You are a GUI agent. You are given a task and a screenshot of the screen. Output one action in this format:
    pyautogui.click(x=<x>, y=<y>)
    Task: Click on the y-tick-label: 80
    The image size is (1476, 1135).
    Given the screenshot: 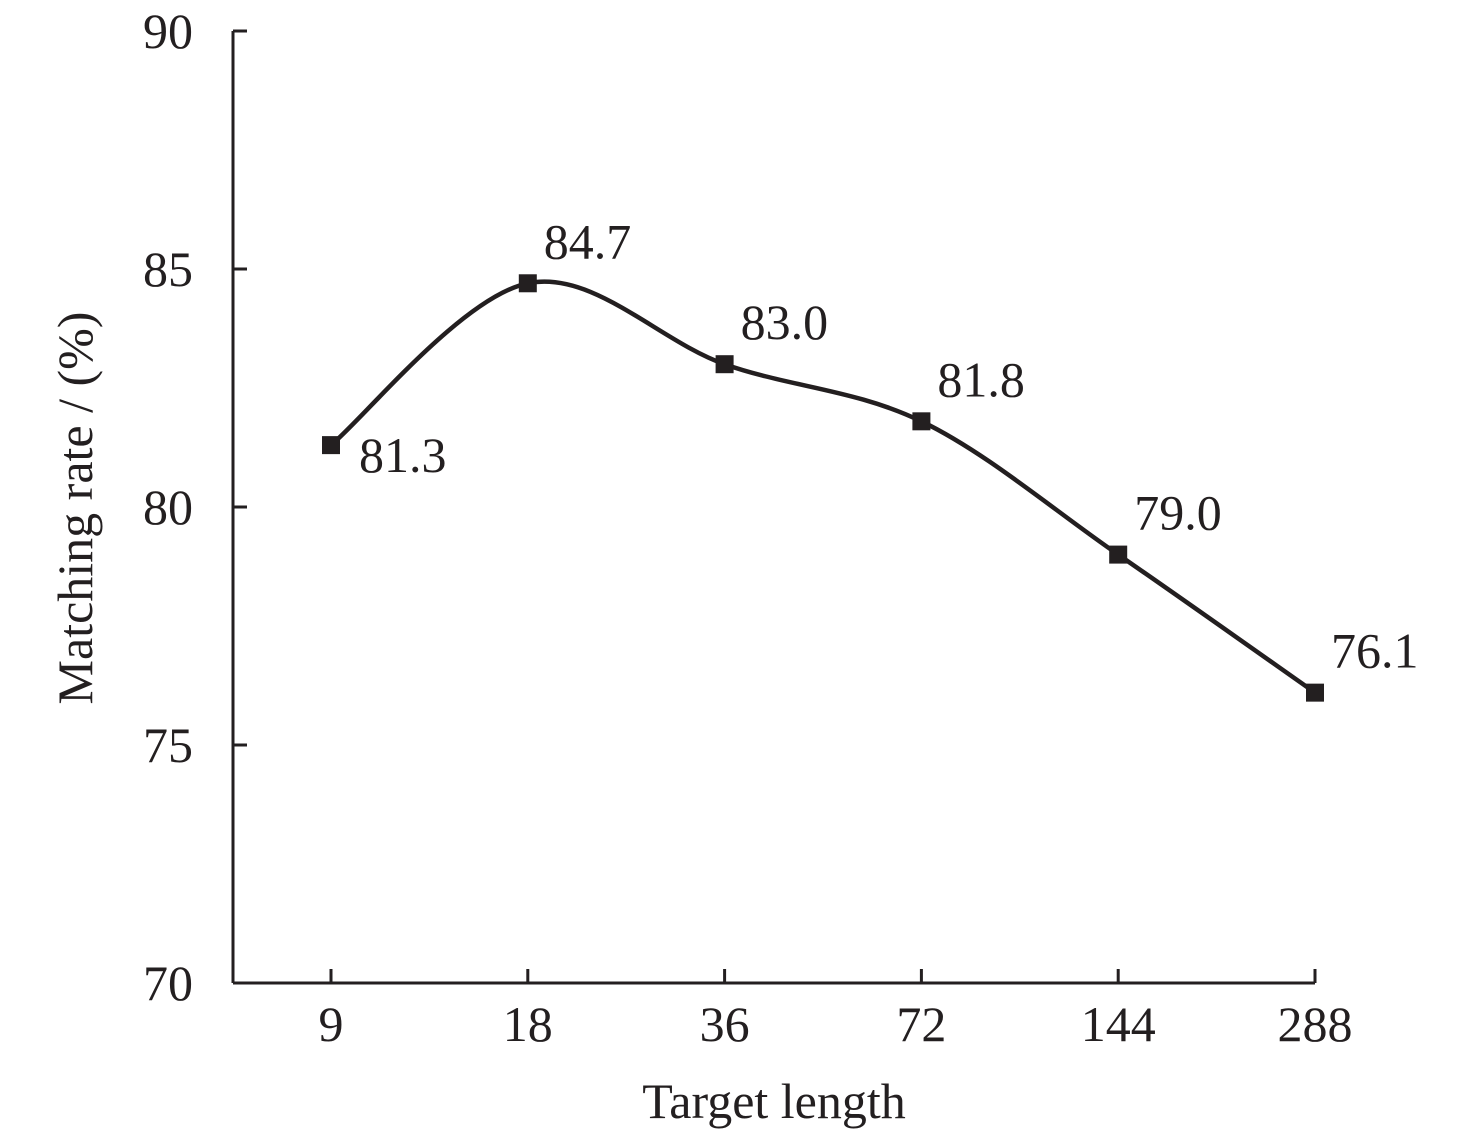 What is the action you would take?
    pyautogui.click(x=168, y=507)
    